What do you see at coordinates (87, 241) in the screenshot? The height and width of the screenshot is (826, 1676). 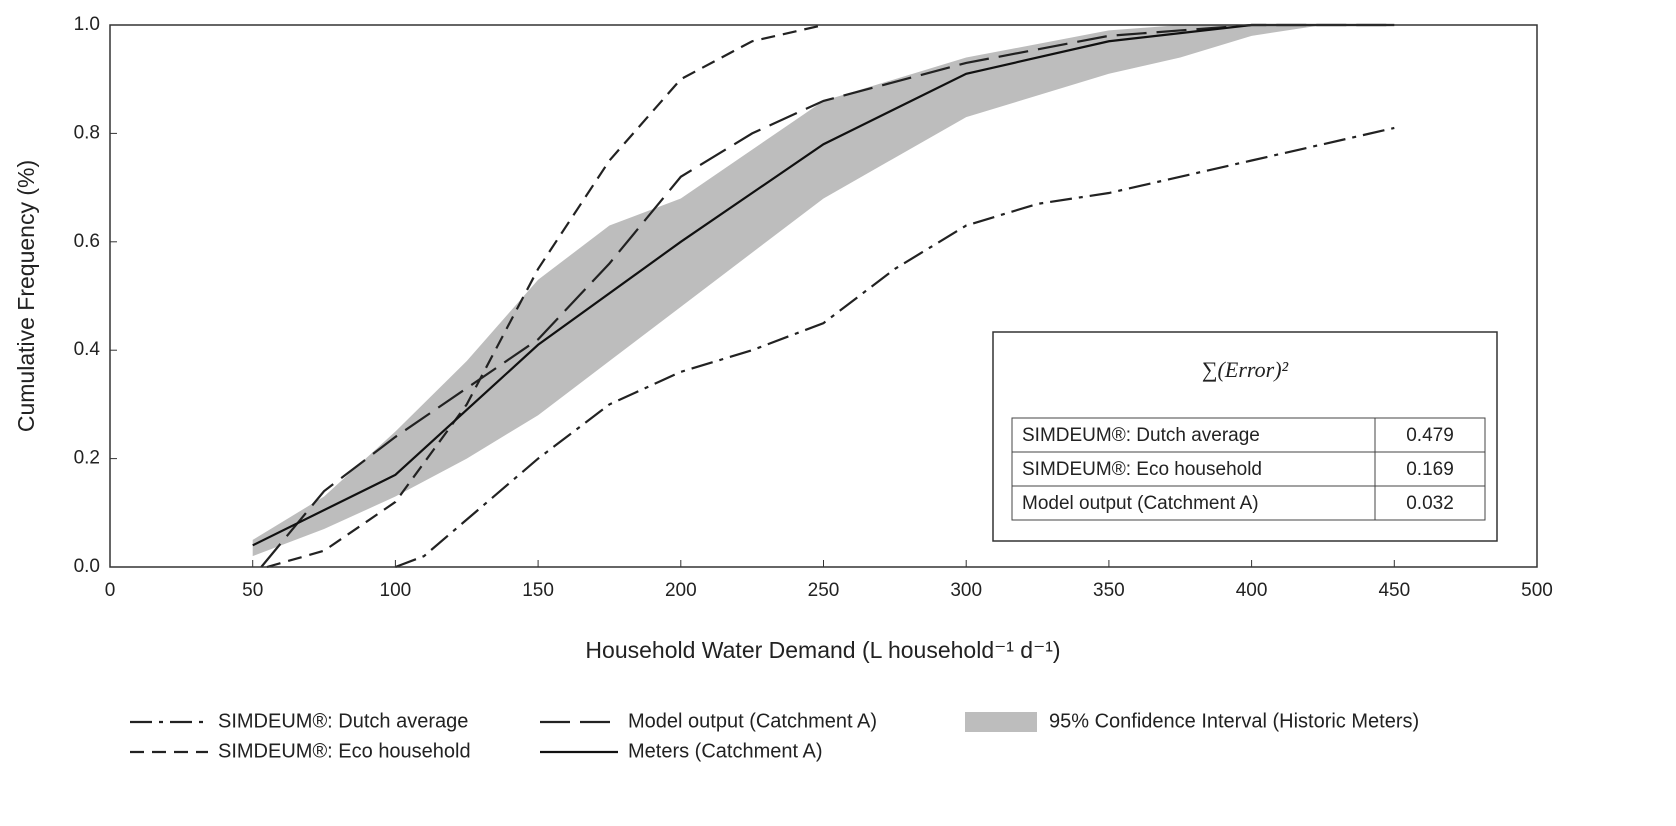 I see `y-tick-label: 0.6` at bounding box center [87, 241].